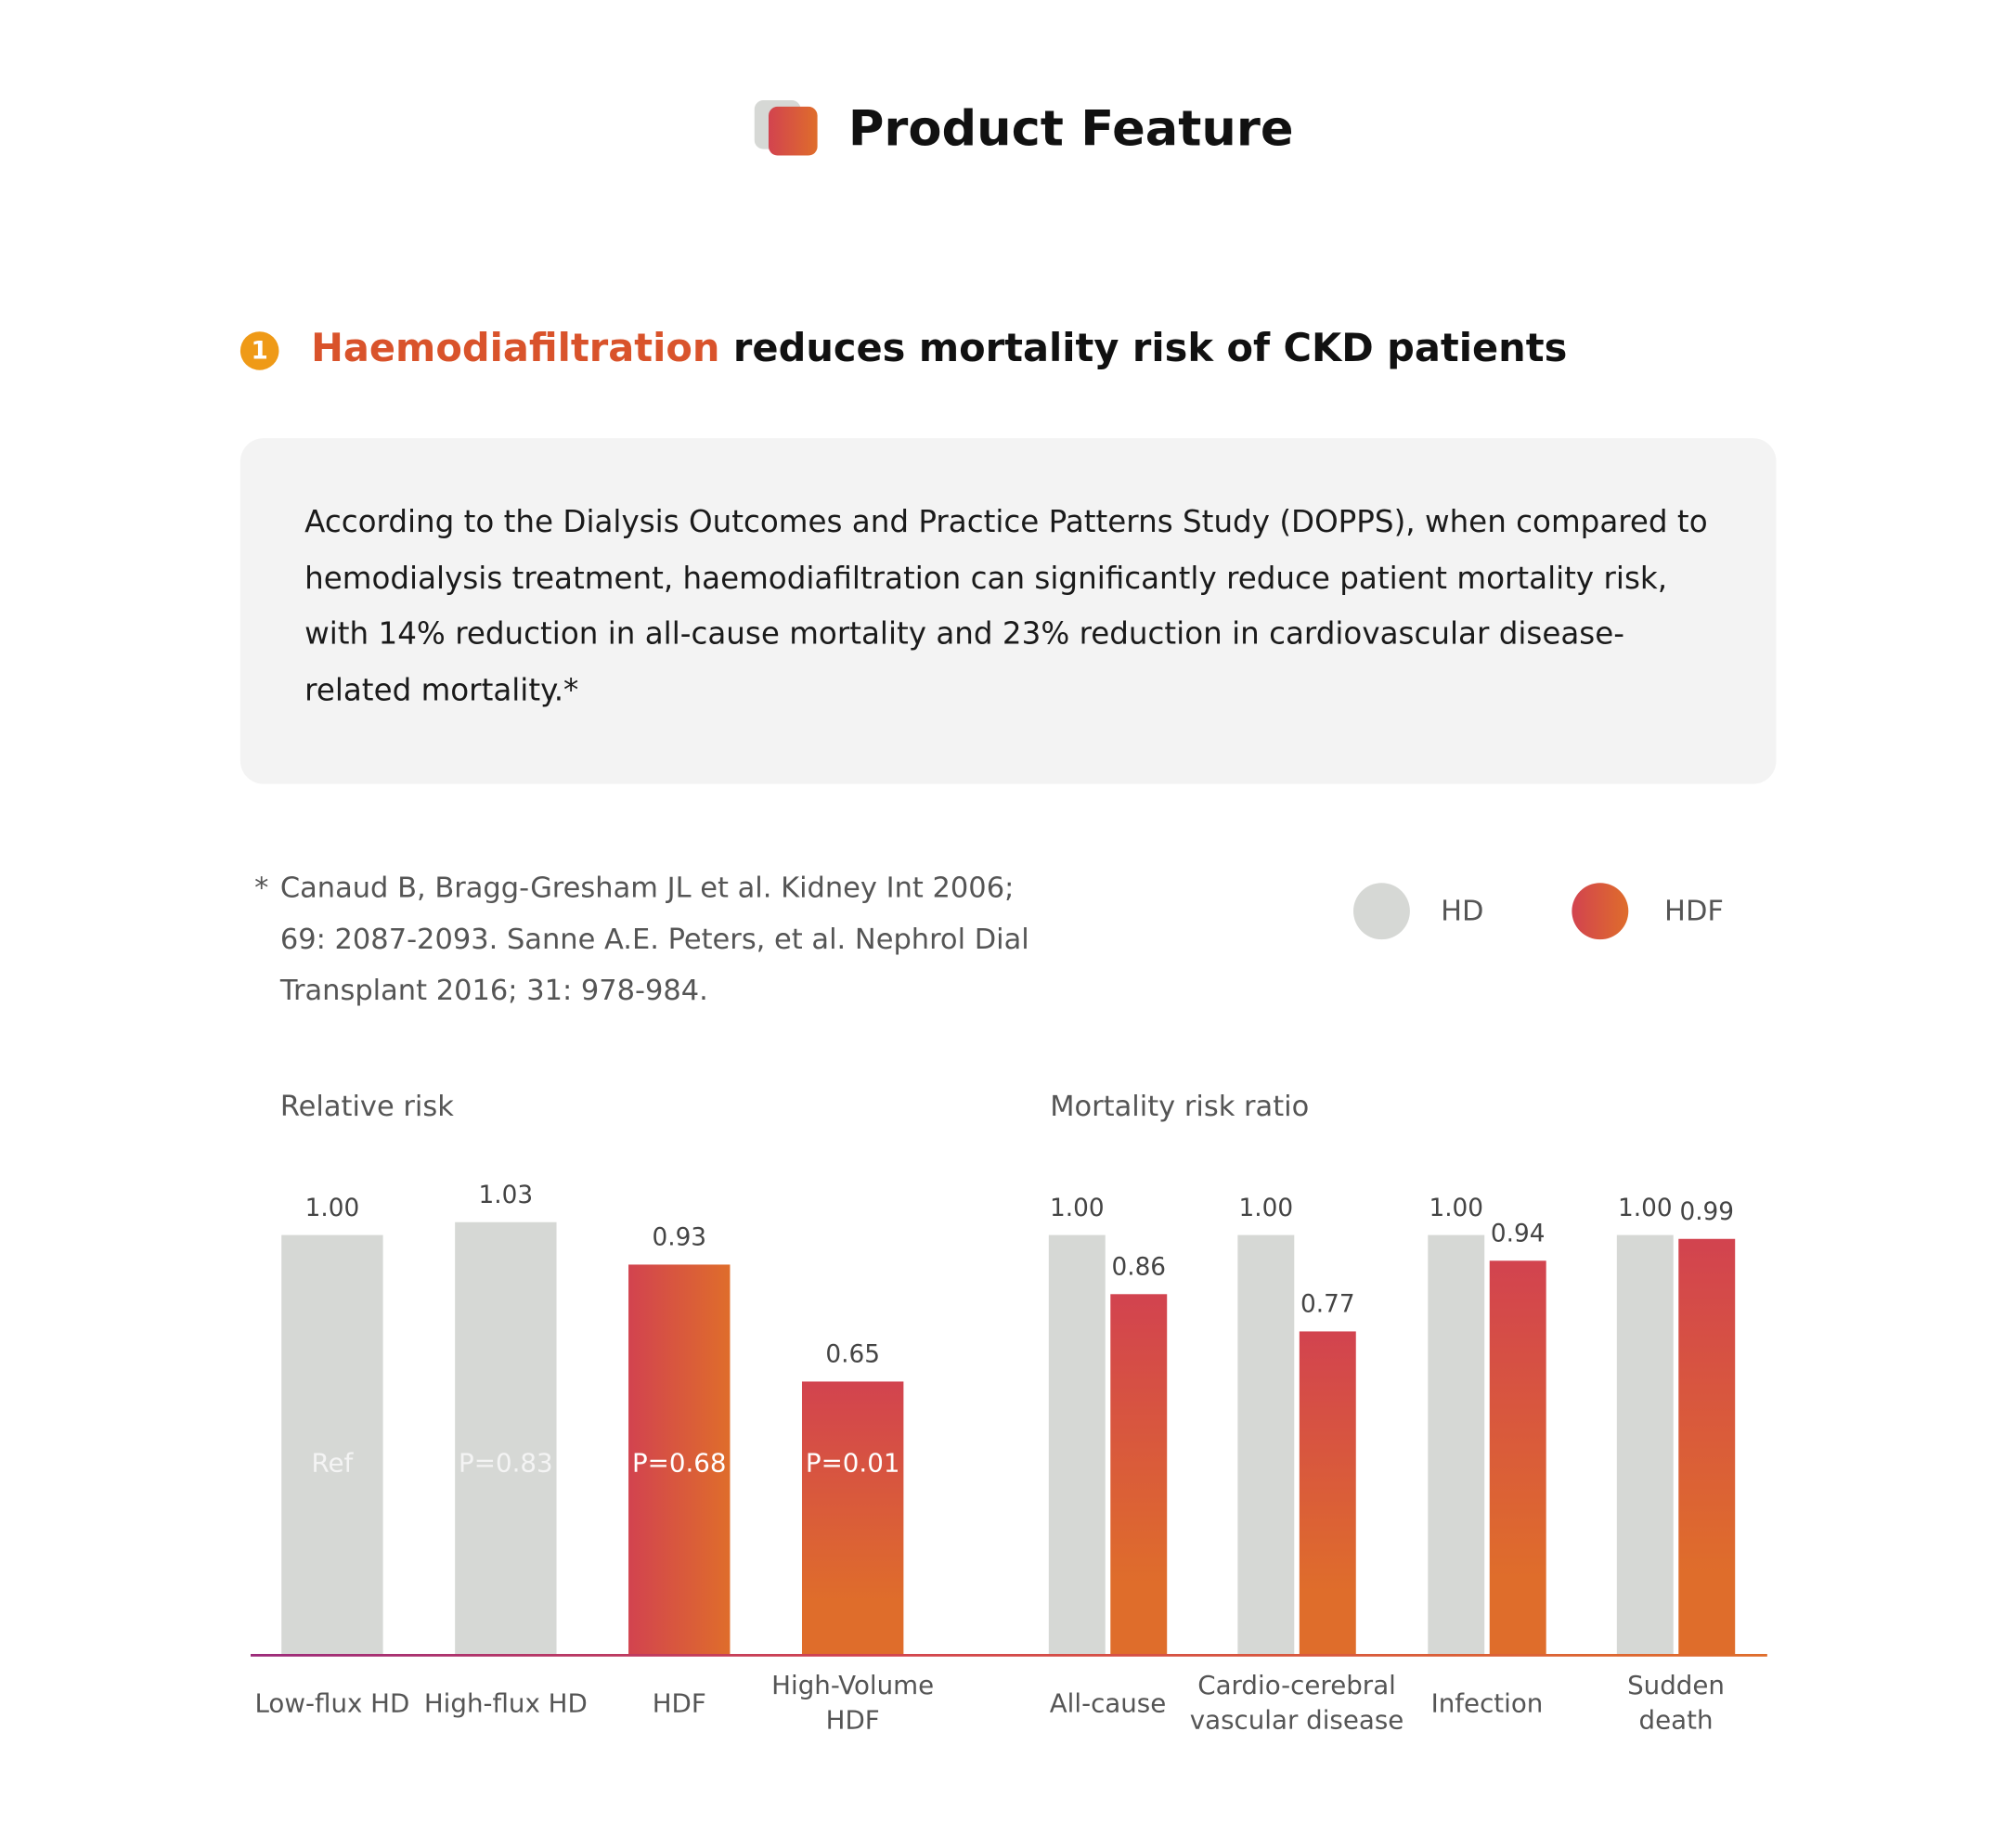  I want to click on p-value-label: P=0.68, so click(679, 1463).